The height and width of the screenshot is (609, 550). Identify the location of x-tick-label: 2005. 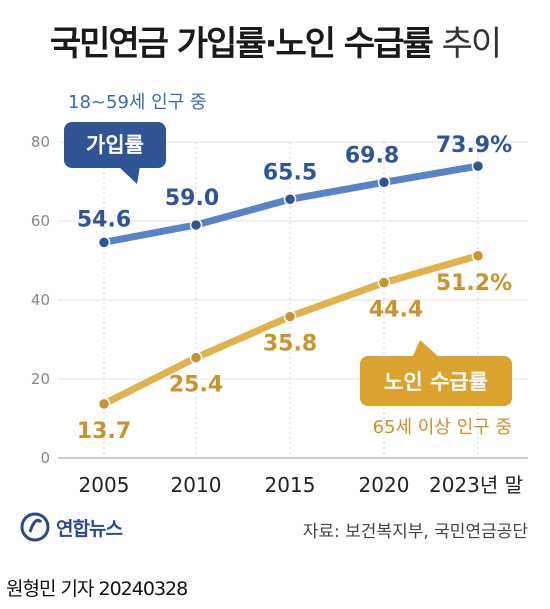
(104, 485).